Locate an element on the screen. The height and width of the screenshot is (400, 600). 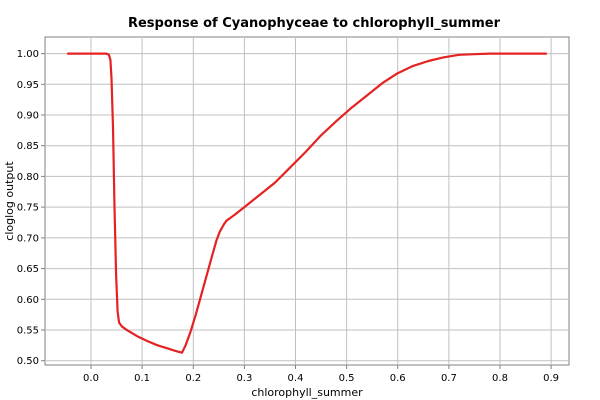
y-tick-label: 1.00 is located at coordinates (28, 54).